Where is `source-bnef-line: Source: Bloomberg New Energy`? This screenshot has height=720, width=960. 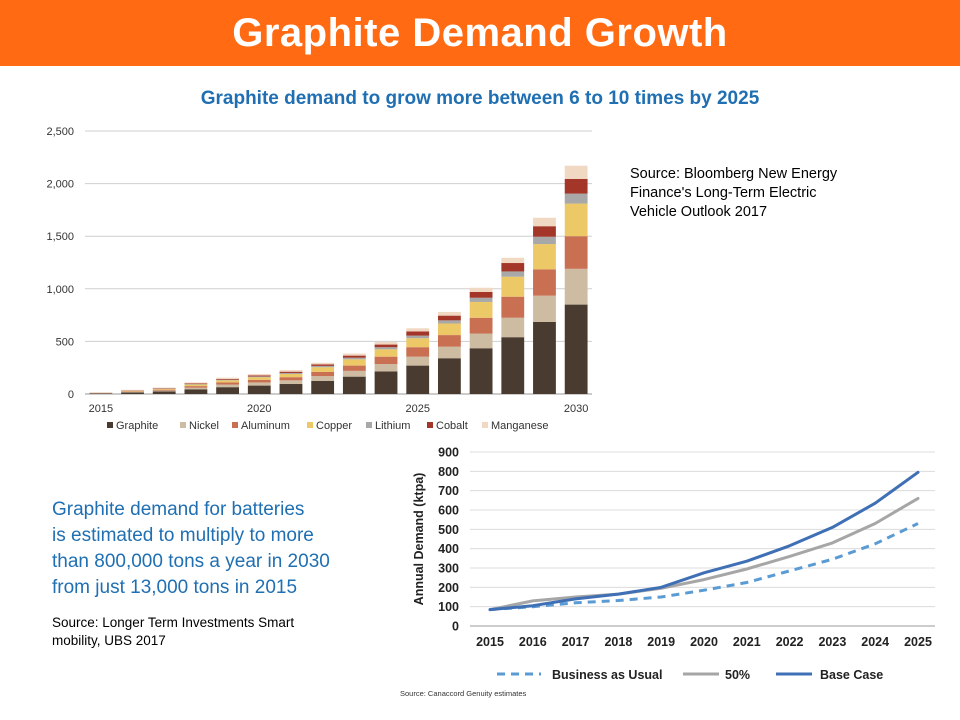 source-bnef-line: Source: Bloomberg New Energy is located at coordinates (734, 174).